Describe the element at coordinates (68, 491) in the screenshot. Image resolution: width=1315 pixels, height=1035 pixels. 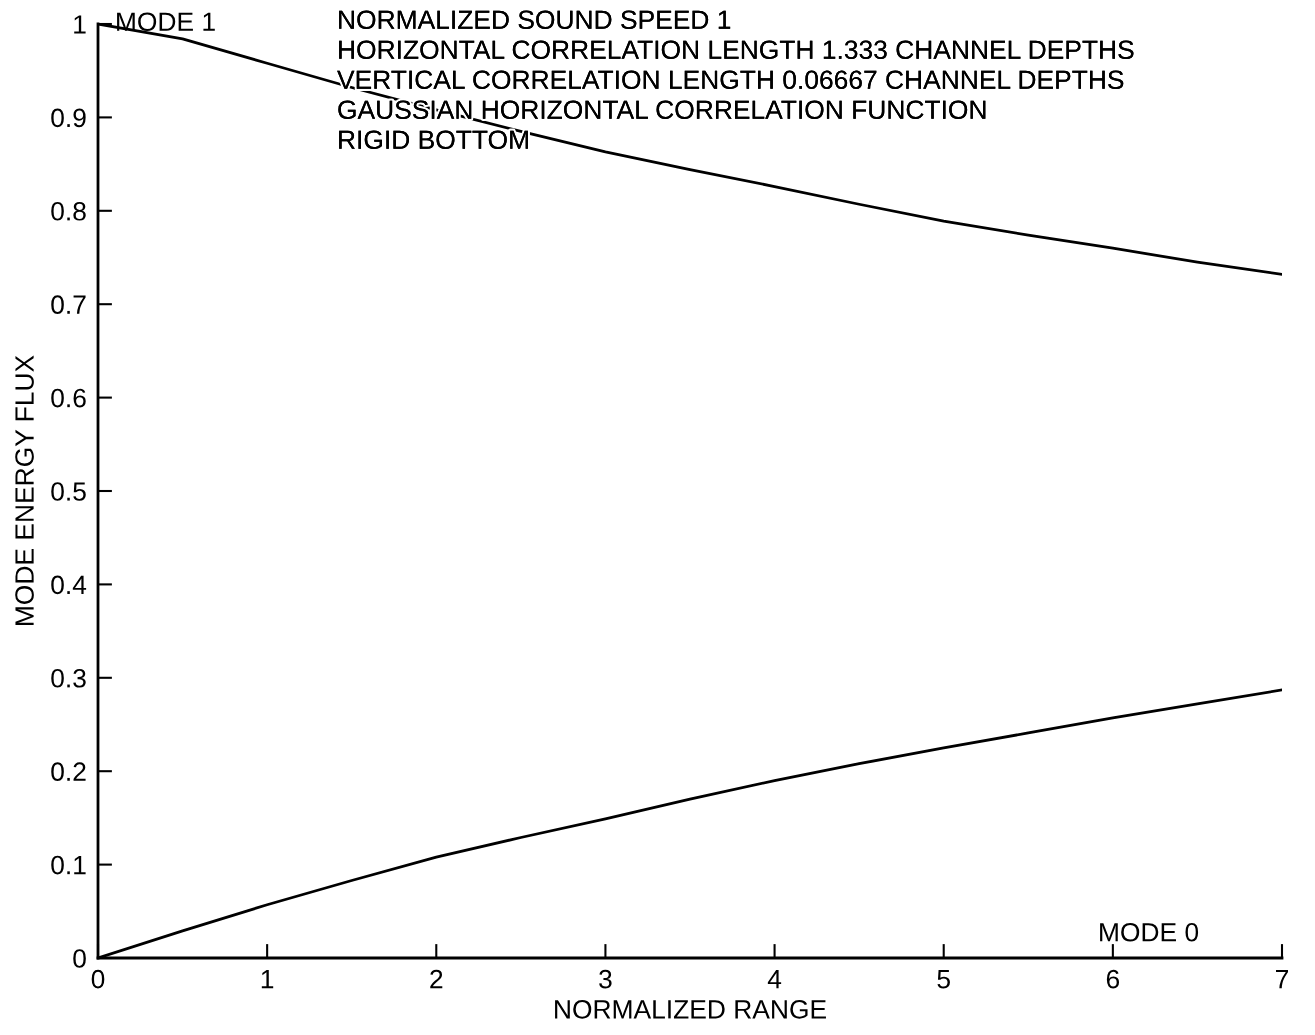
I see `y-tick-label: 0.5` at that location.